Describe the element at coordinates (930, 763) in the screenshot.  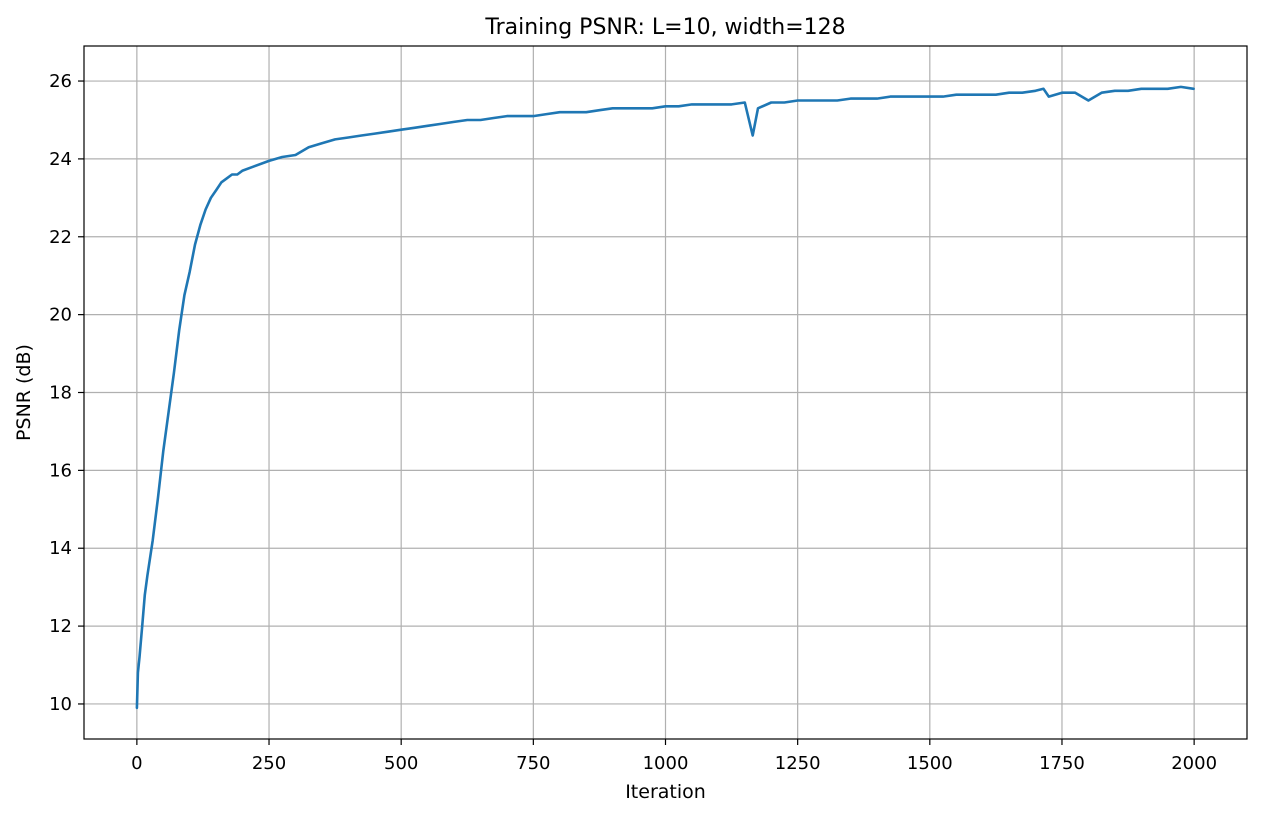
I see `x-tick-label: 1500` at that location.